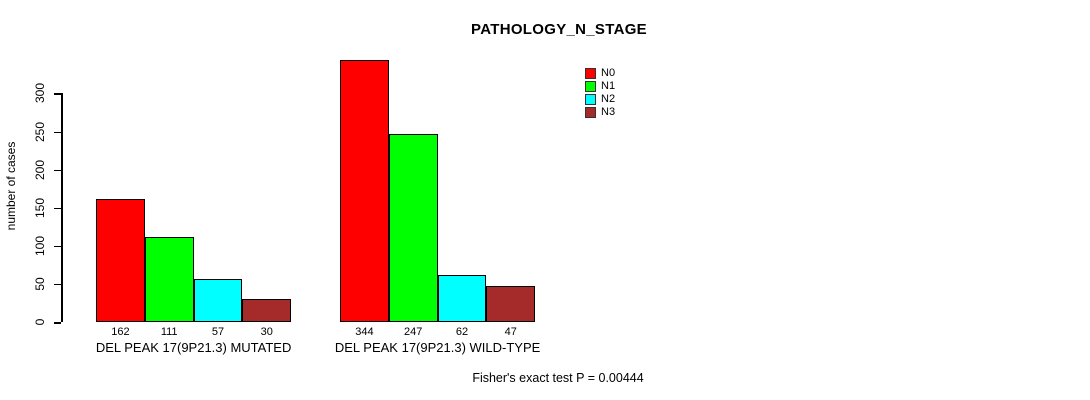  What do you see at coordinates (40, 169) in the screenshot?
I see `y-tick-label: 200` at bounding box center [40, 169].